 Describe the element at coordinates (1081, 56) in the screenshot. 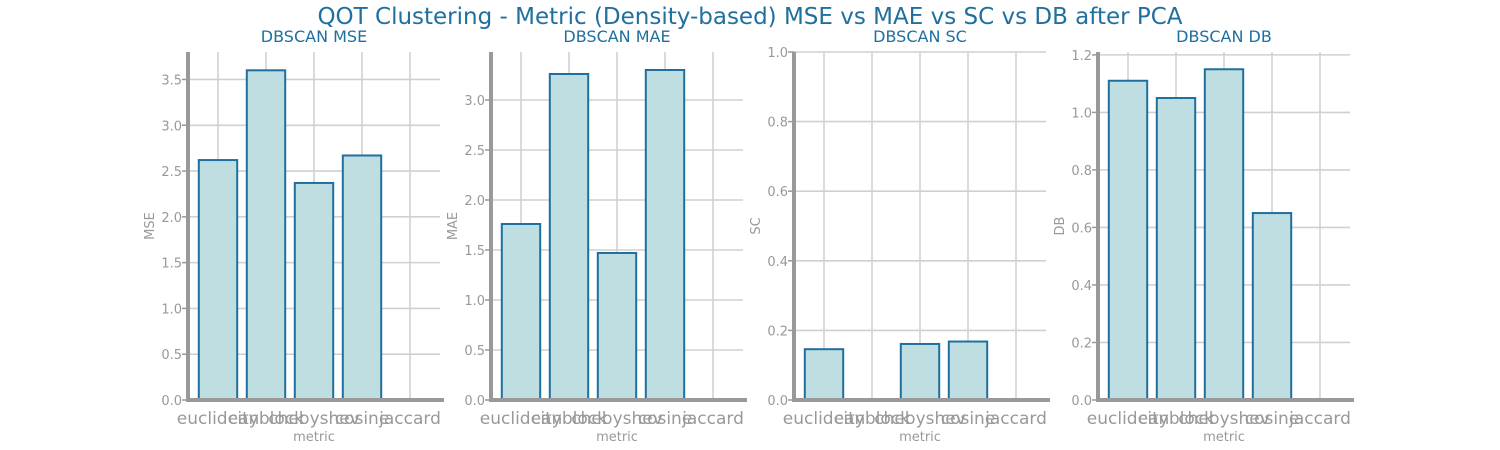

I see `y-tick-label: 1.2` at that location.